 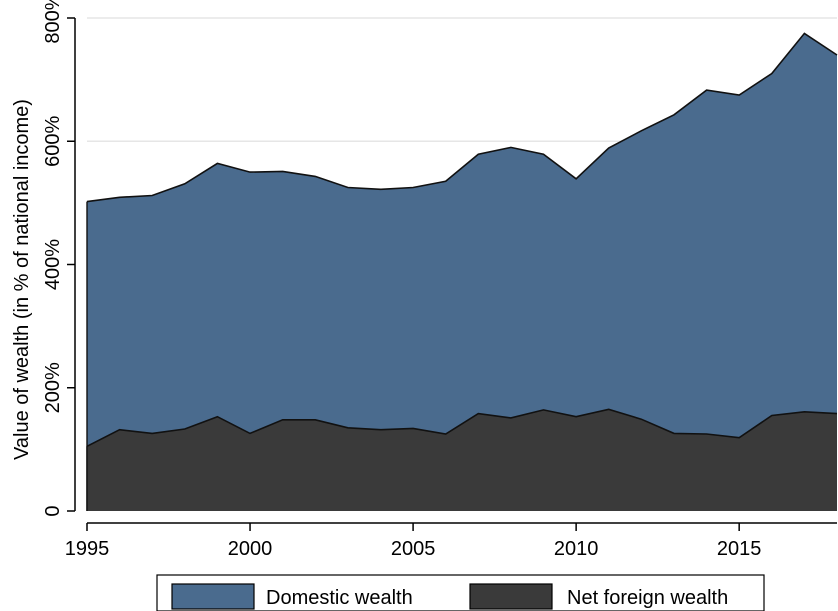 What do you see at coordinates (53, 22) in the screenshot?
I see `y-tick-label-800: 800%` at bounding box center [53, 22].